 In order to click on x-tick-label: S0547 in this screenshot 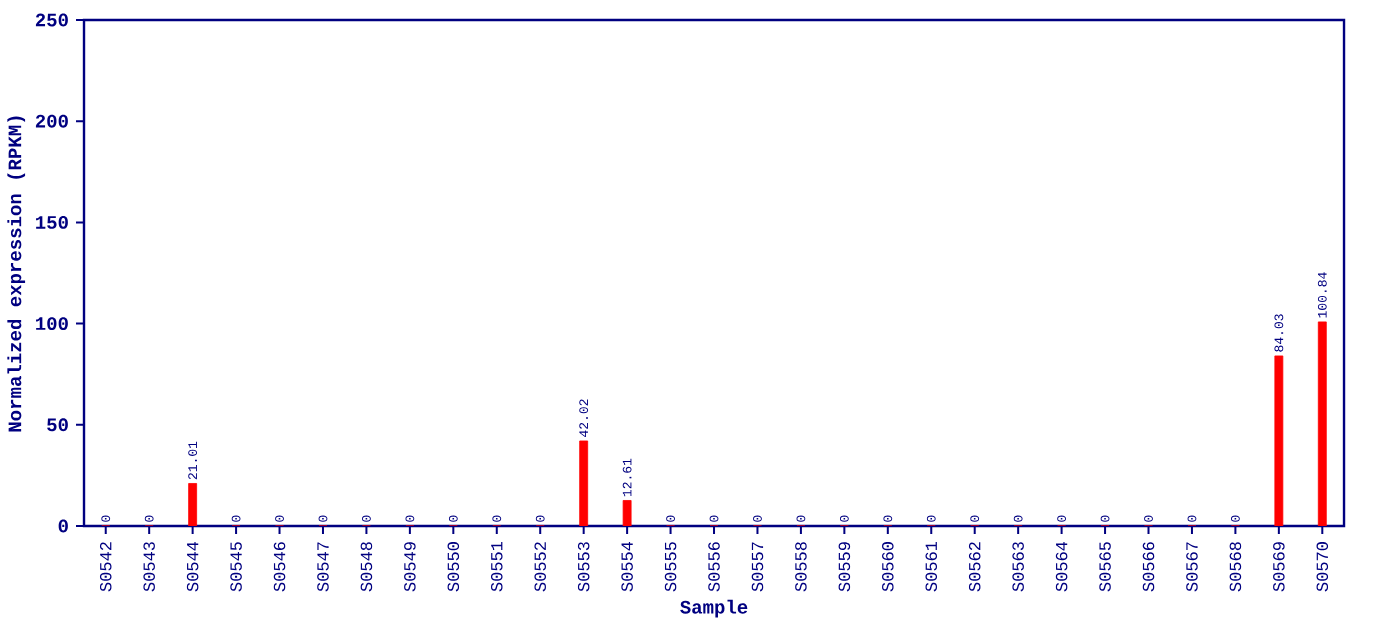, I will do `click(323, 567)`.